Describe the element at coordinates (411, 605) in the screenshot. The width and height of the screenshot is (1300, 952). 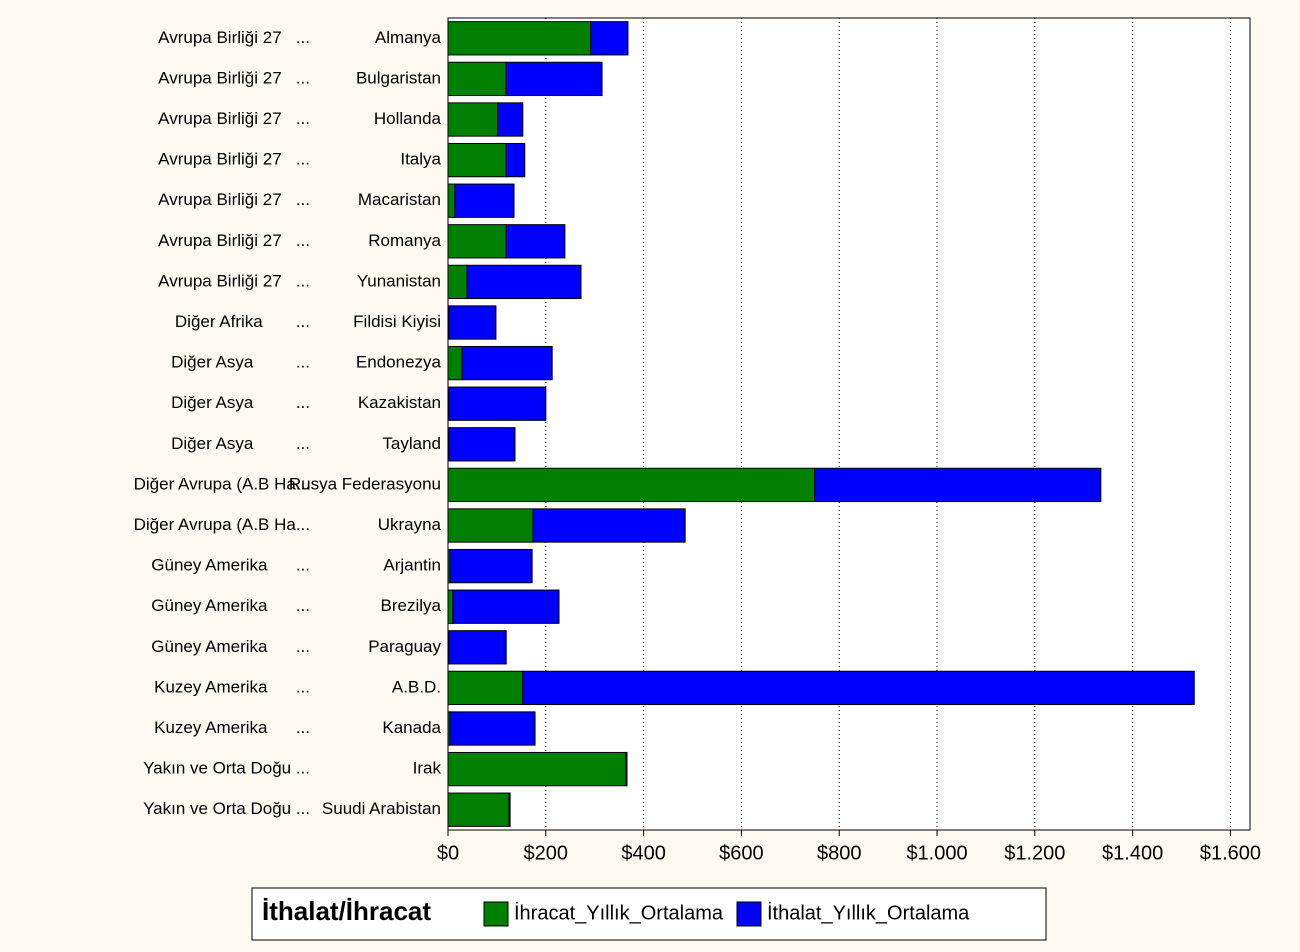
I see `y-tick-label: Brezilya` at that location.